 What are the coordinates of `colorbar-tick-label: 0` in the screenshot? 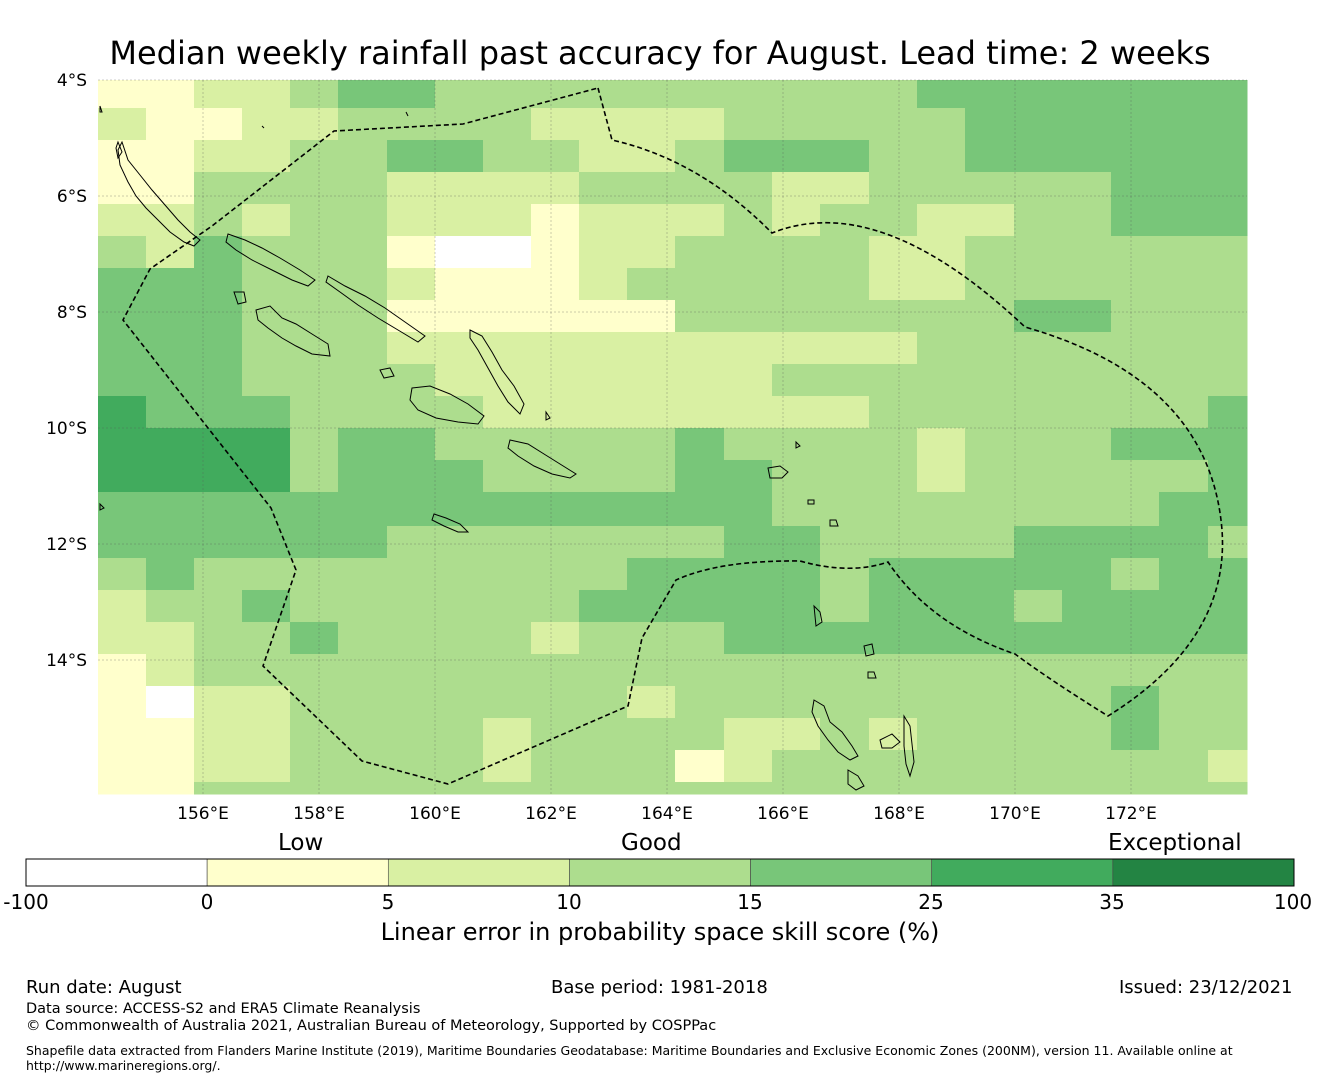 It's located at (207, 902).